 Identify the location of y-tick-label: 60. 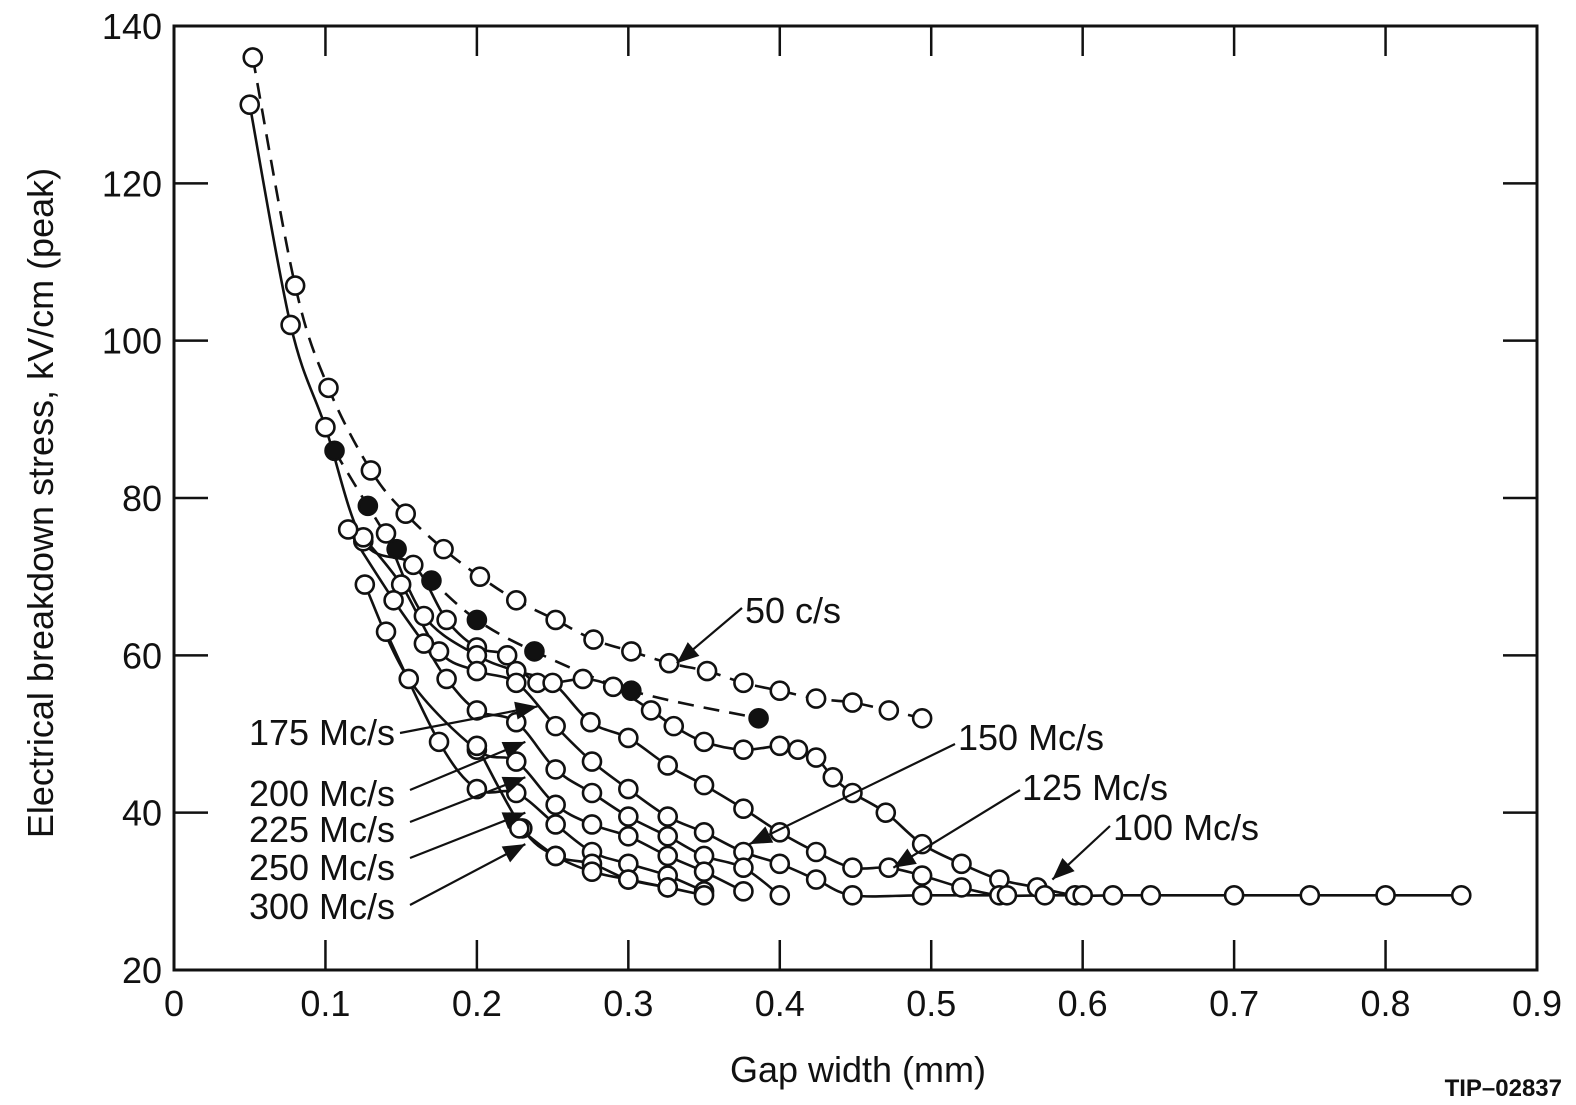
(142, 655).